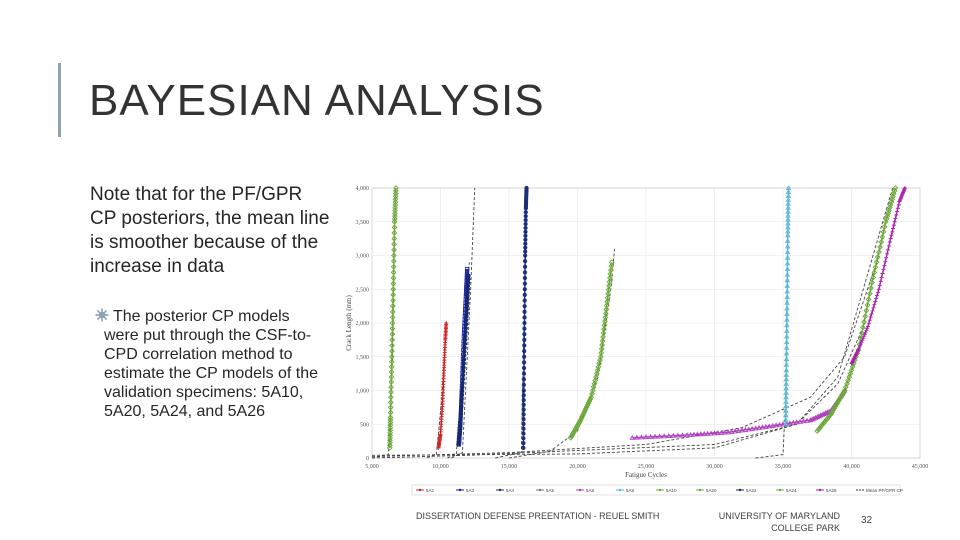 Image resolution: width=960 pixels, height=540 pixels. What do you see at coordinates (363, 257) in the screenshot?
I see `y-tick-label: 3,000` at bounding box center [363, 257].